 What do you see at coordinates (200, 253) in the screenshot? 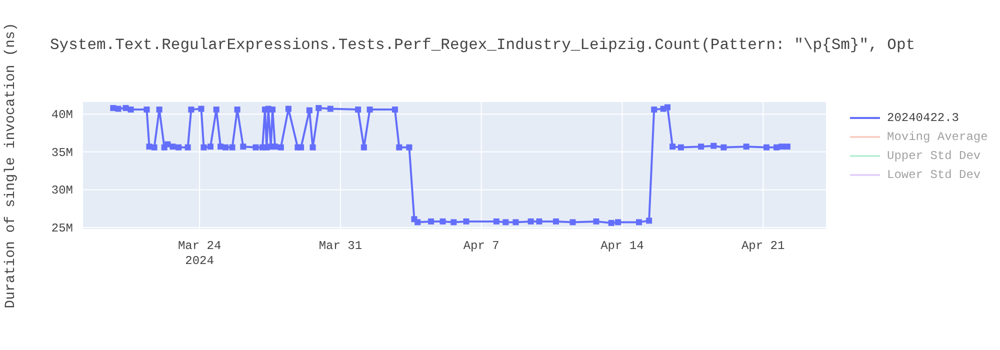
I see `x-tick-label: Mar 24 2024` at bounding box center [200, 253].